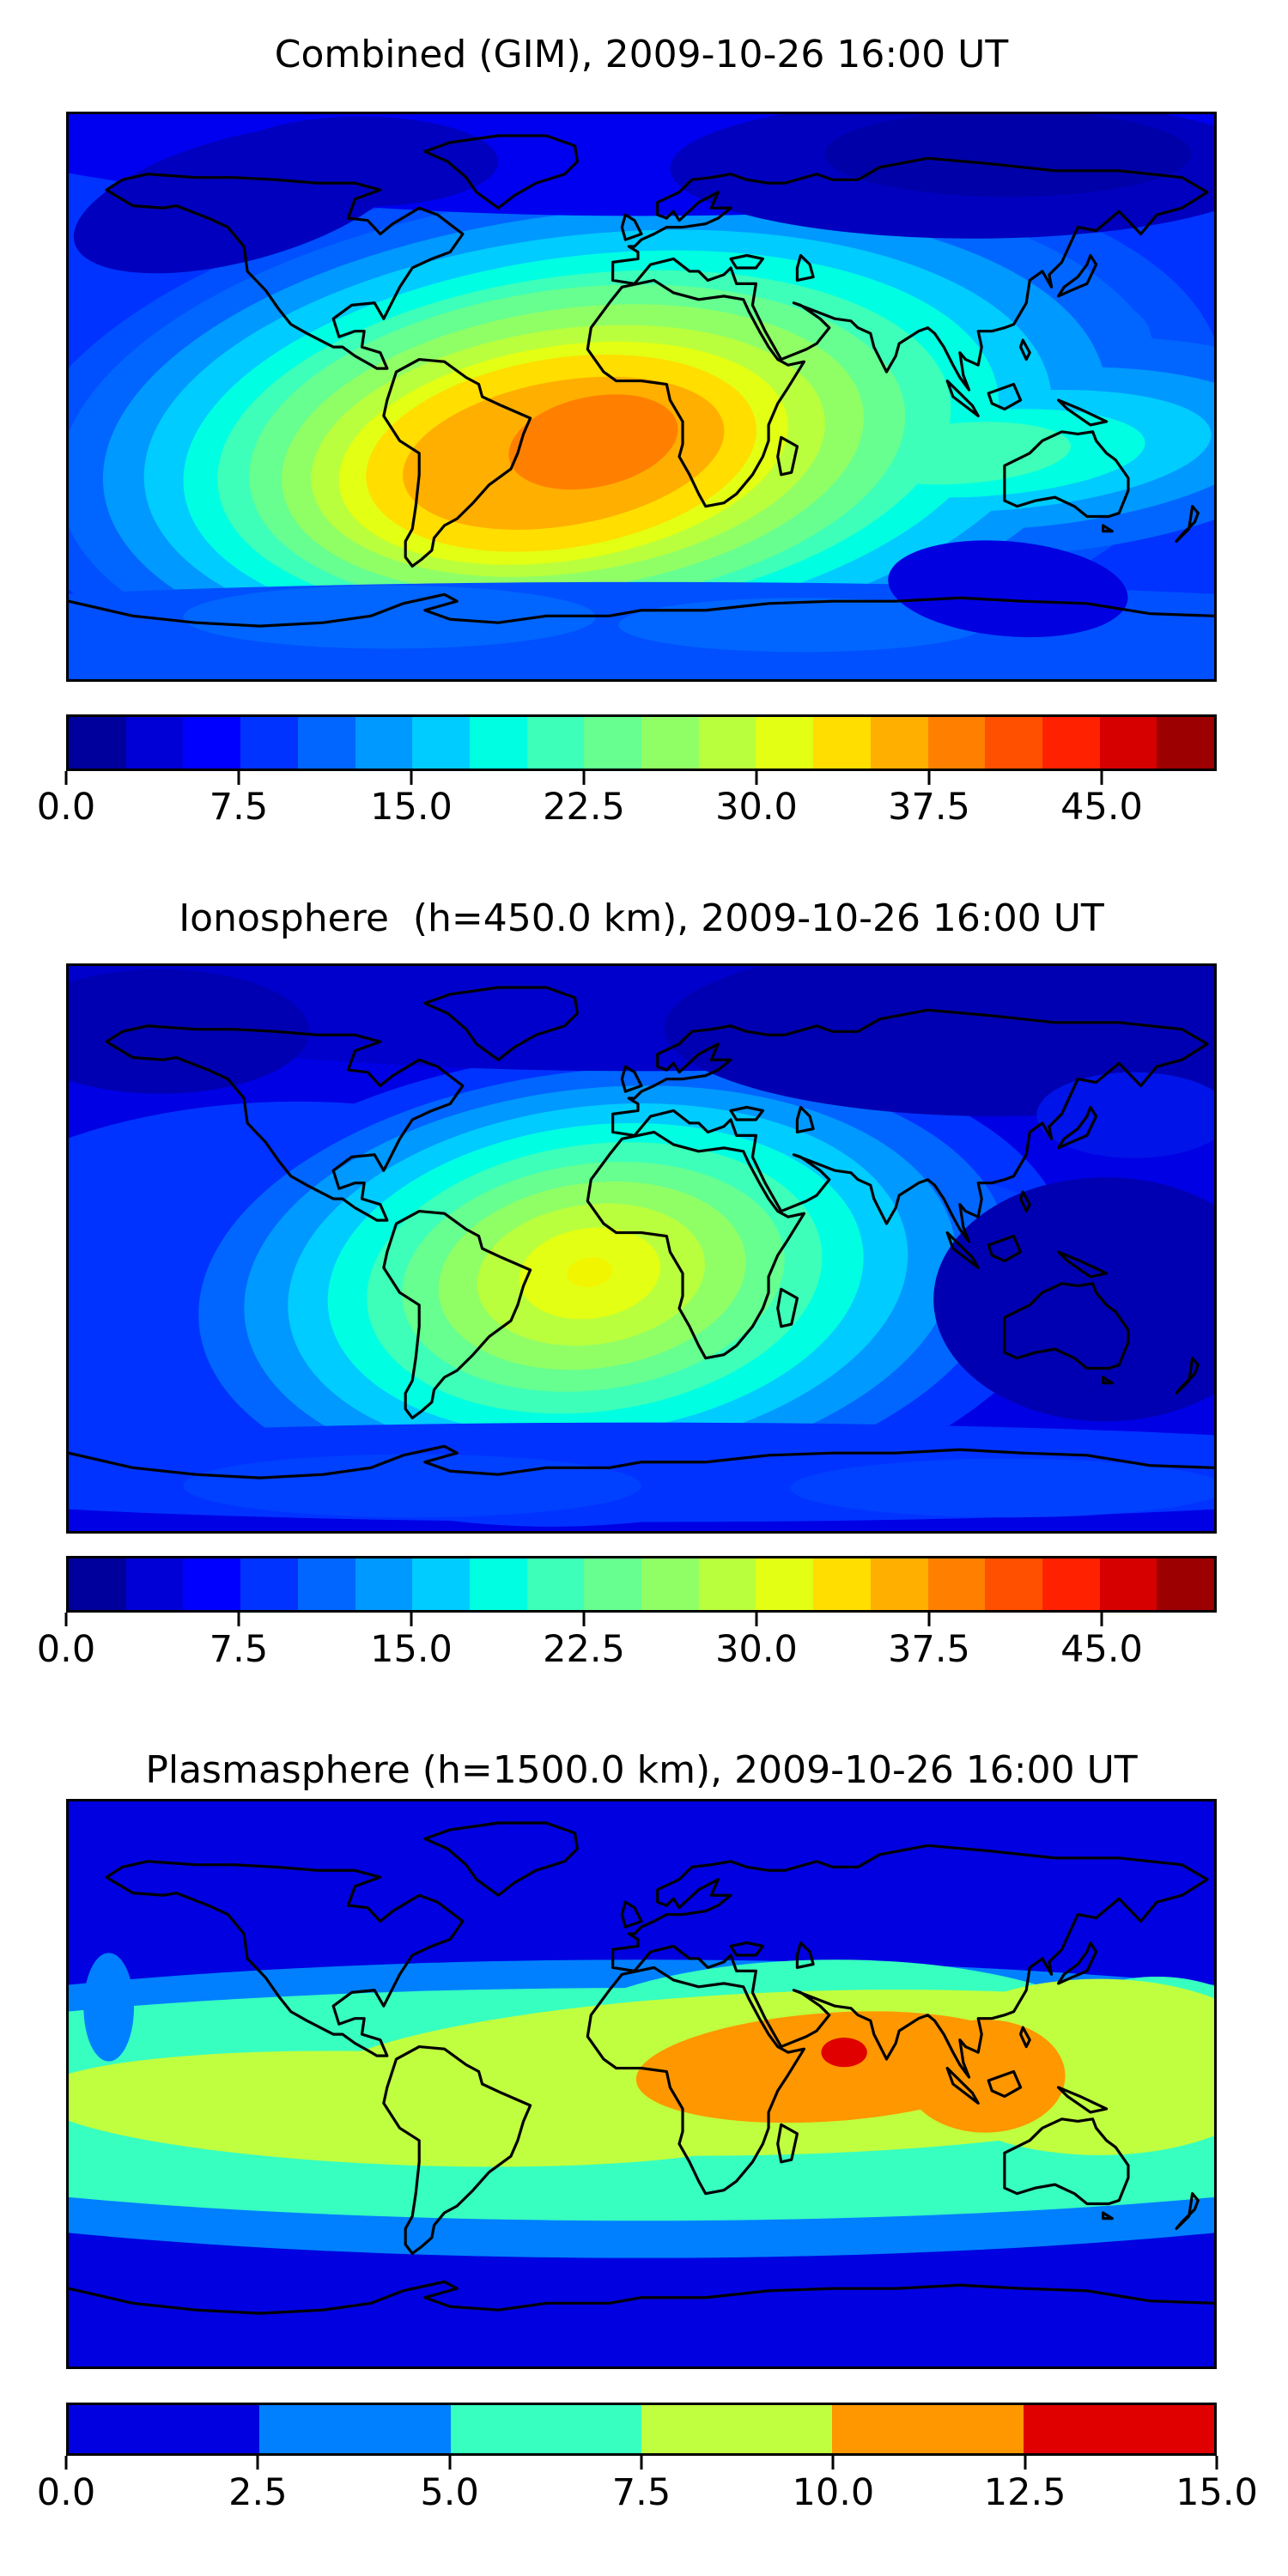 The image size is (1288, 2576). What do you see at coordinates (647, 2495) in the screenshot?
I see `colorbar-labels: 0.0 2.5 5.0 7.5 10.0 12.5 15.0` at bounding box center [647, 2495].